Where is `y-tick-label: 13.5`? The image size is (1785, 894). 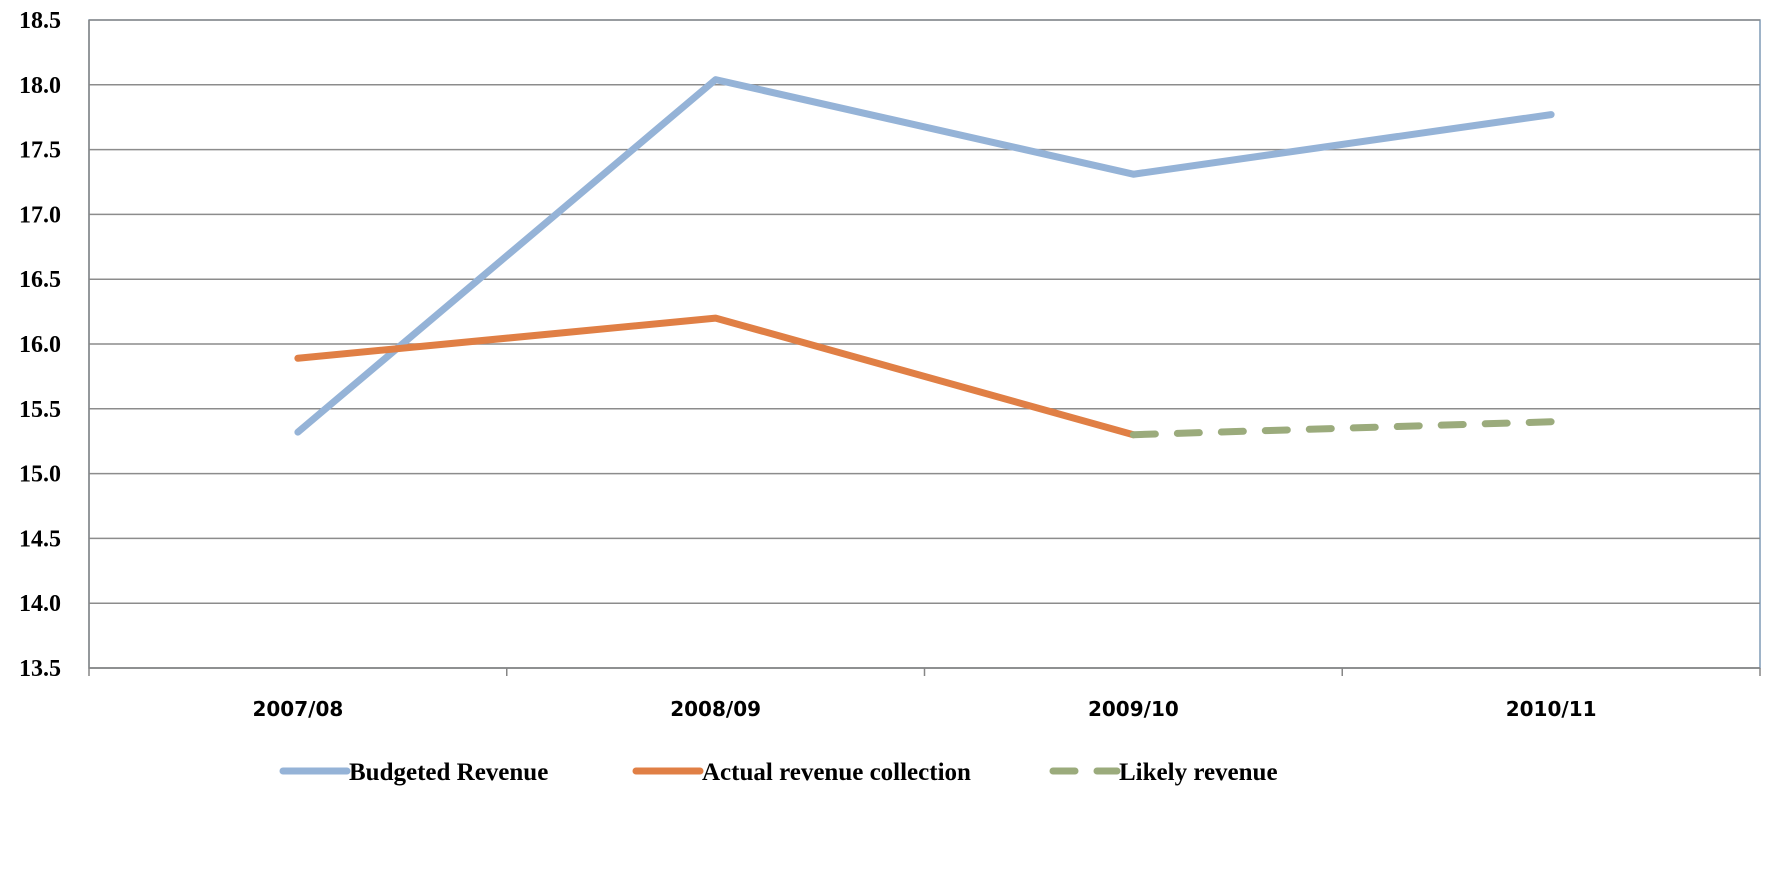
y-tick-label: 13.5 is located at coordinates (40, 669).